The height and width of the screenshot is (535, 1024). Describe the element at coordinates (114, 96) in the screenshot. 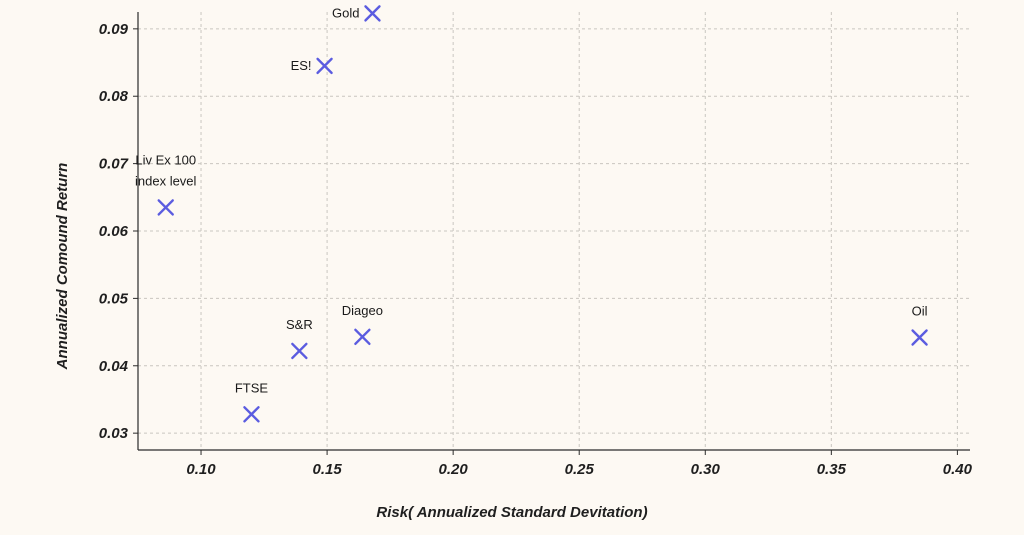

I see `y-tick-label: 0.08` at that location.